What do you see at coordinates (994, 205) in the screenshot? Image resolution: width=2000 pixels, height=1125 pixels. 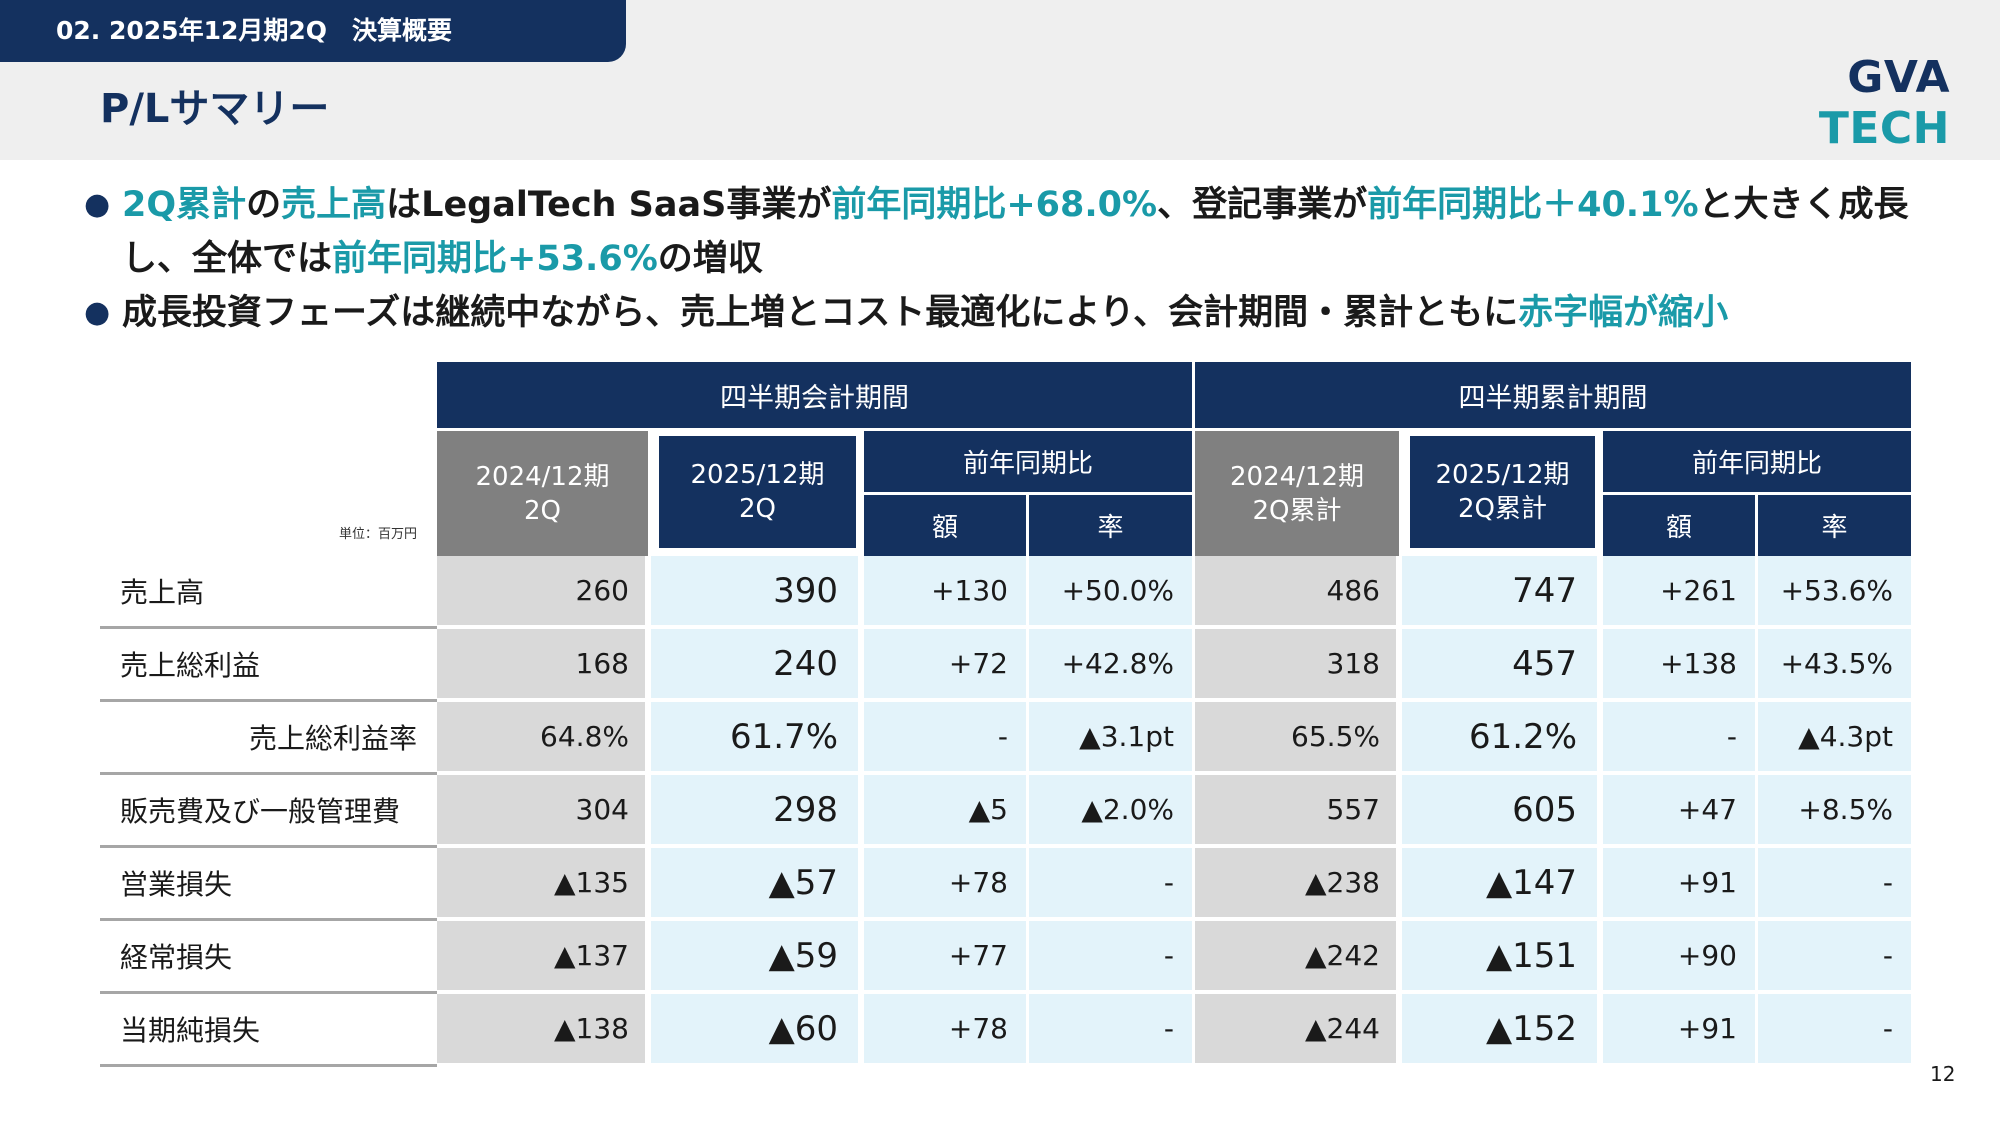 I see `seg: 前年同期比+68.0%` at bounding box center [994, 205].